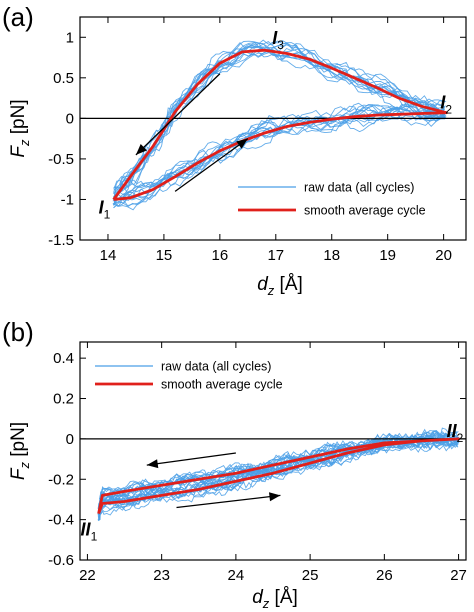 The height and width of the screenshot is (612, 474). I want to click on x-tick-label: 14, so click(108, 255).